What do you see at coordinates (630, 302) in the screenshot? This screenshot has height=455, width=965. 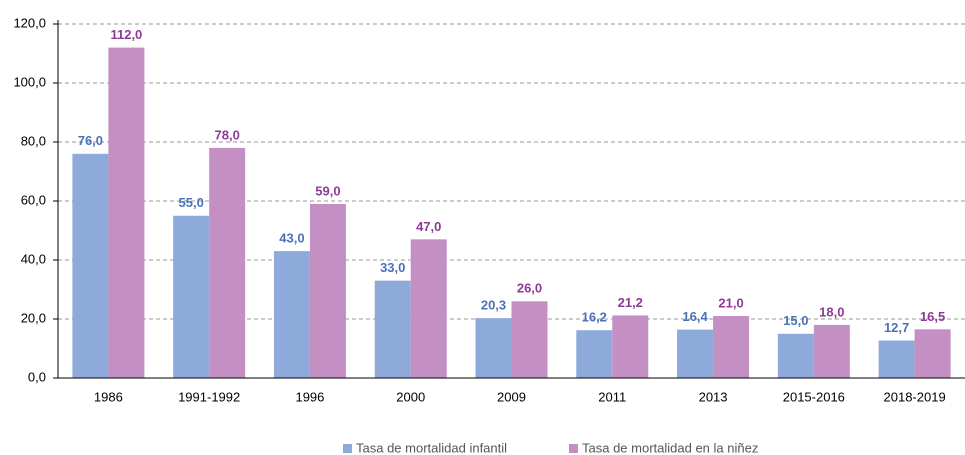 I see `value-label: 21,2` at bounding box center [630, 302].